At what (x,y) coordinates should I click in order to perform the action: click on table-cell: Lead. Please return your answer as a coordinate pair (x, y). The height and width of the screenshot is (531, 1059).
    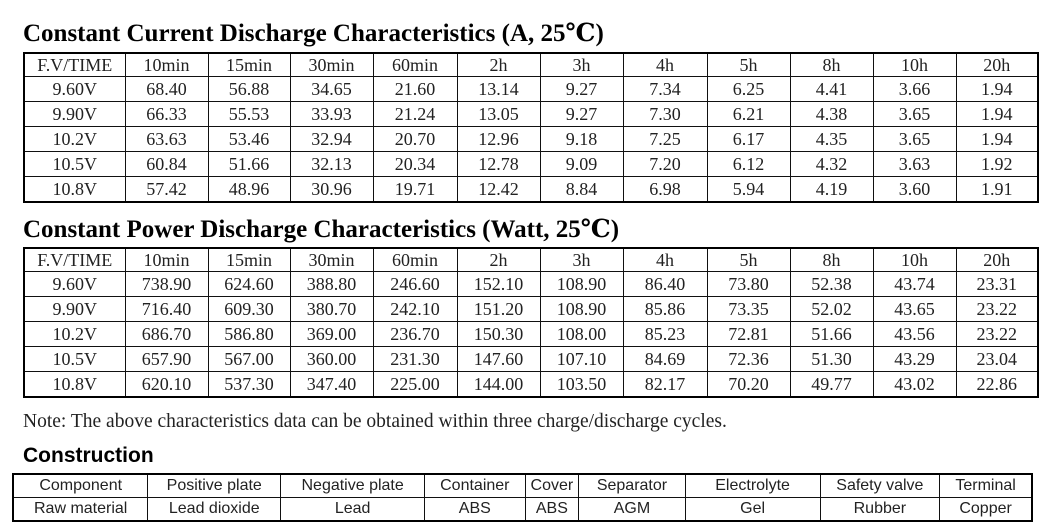
    Looking at the image, I should click on (353, 509).